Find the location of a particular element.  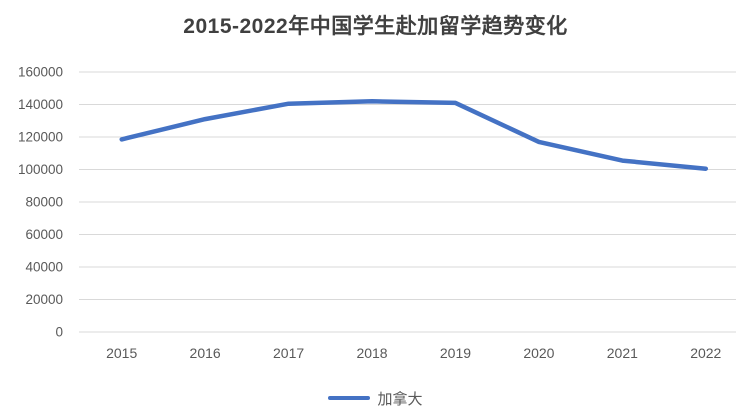

x-axis-tick-label: 2019 is located at coordinates (455, 353).